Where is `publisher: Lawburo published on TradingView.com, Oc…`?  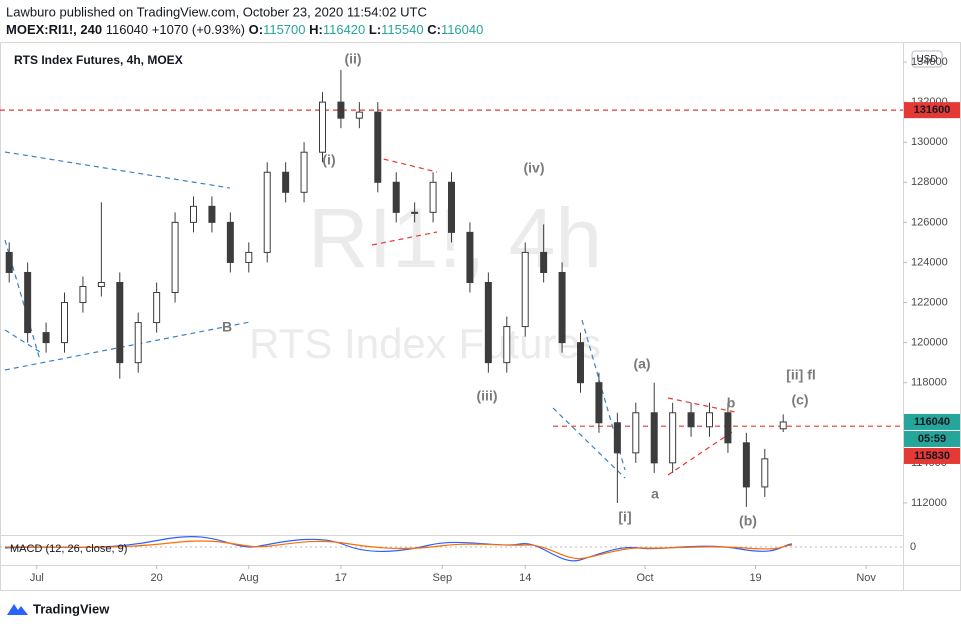 publisher: Lawburo published on TradingView.com, Oc… is located at coordinates (216, 11).